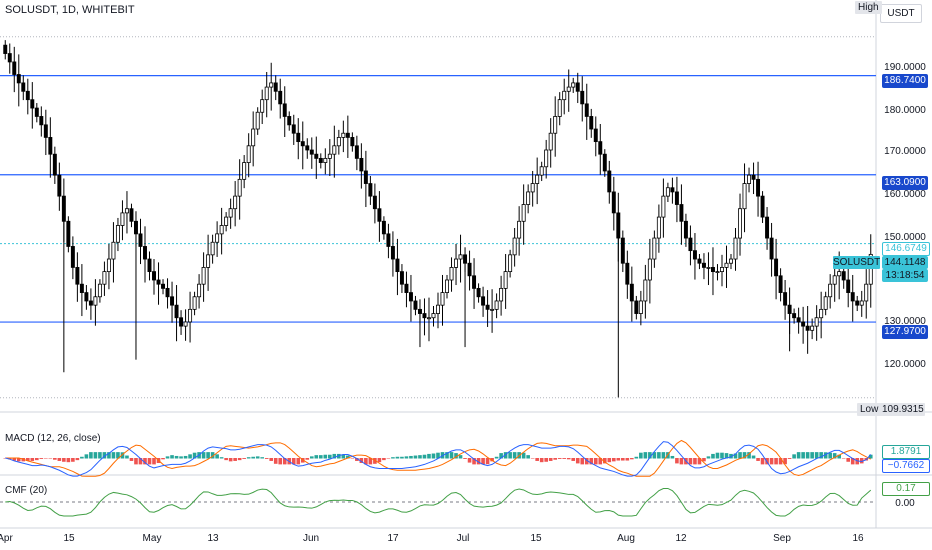 Image resolution: width=932 pixels, height=550 pixels. Describe the element at coordinates (905, 364) in the screenshot. I see `price-tick-120: 120.0000` at that location.